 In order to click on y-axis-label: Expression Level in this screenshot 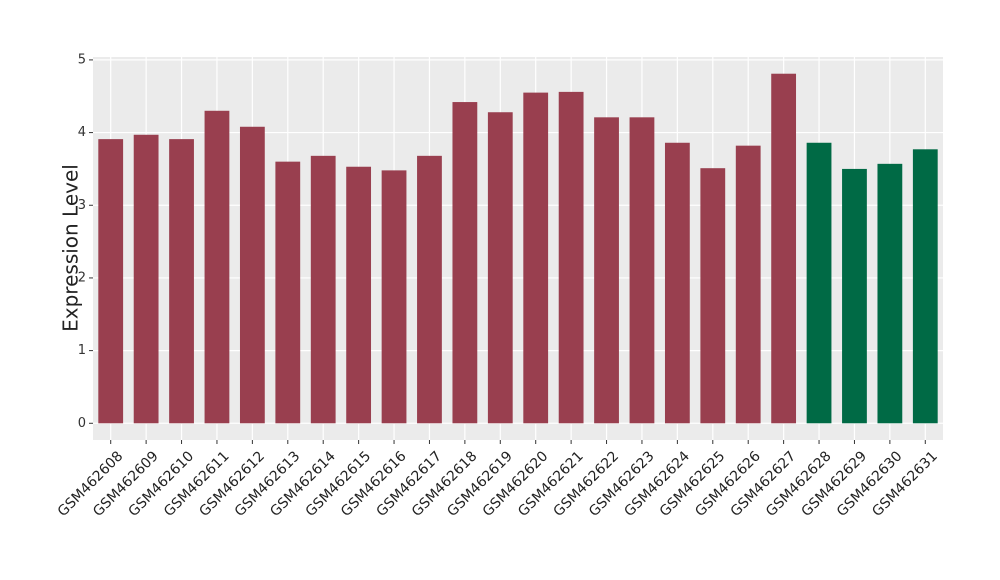, I will do `click(71, 248)`.